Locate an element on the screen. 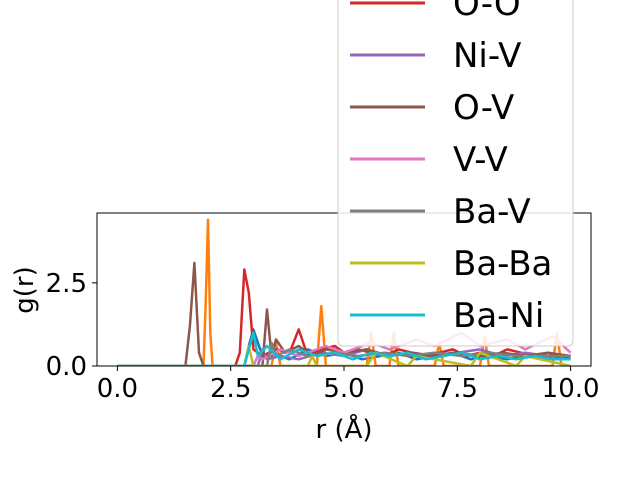  x-tick-label: 5.0 is located at coordinates (343, 389).